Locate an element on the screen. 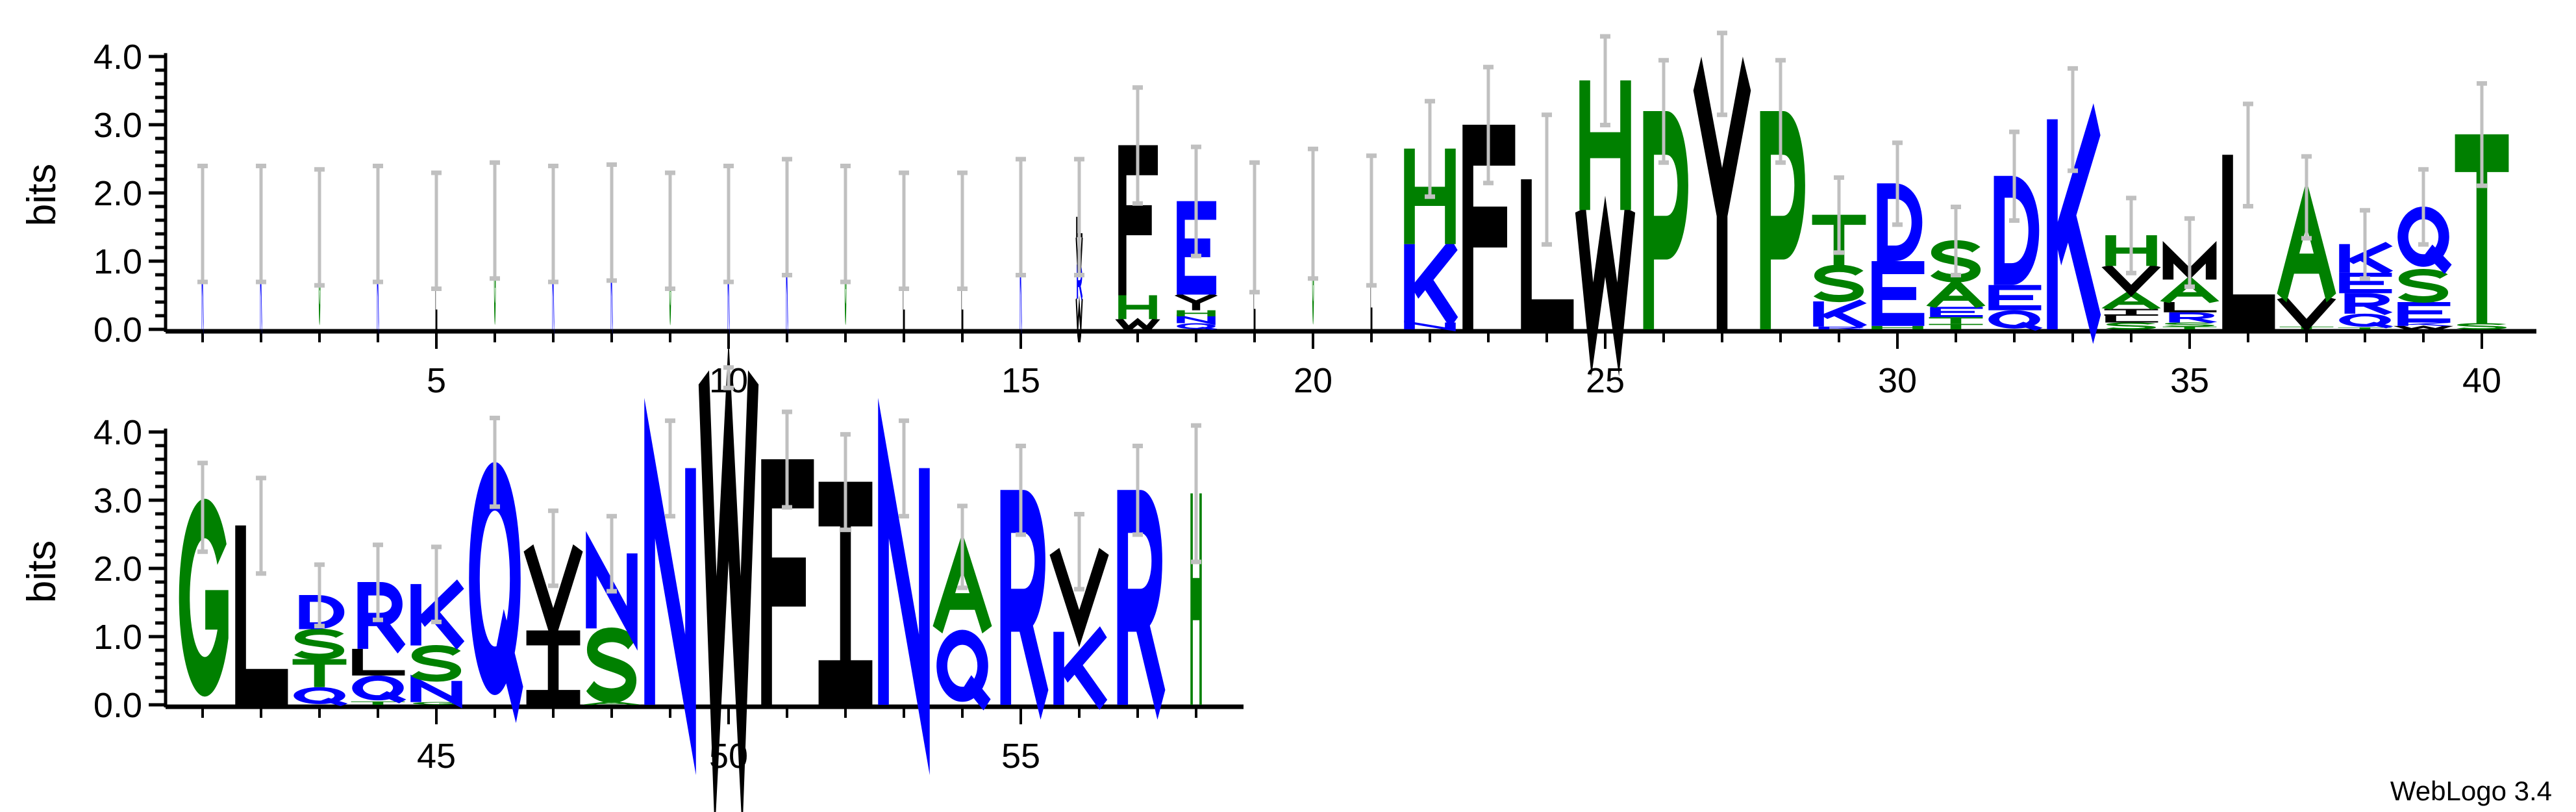  residue-letter-Y is located at coordinates (1196, 302).